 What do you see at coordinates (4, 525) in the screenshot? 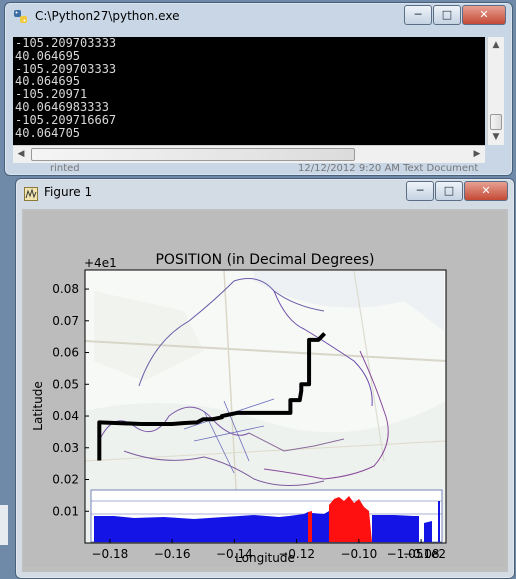
I see `background-window-edge` at bounding box center [4, 525].